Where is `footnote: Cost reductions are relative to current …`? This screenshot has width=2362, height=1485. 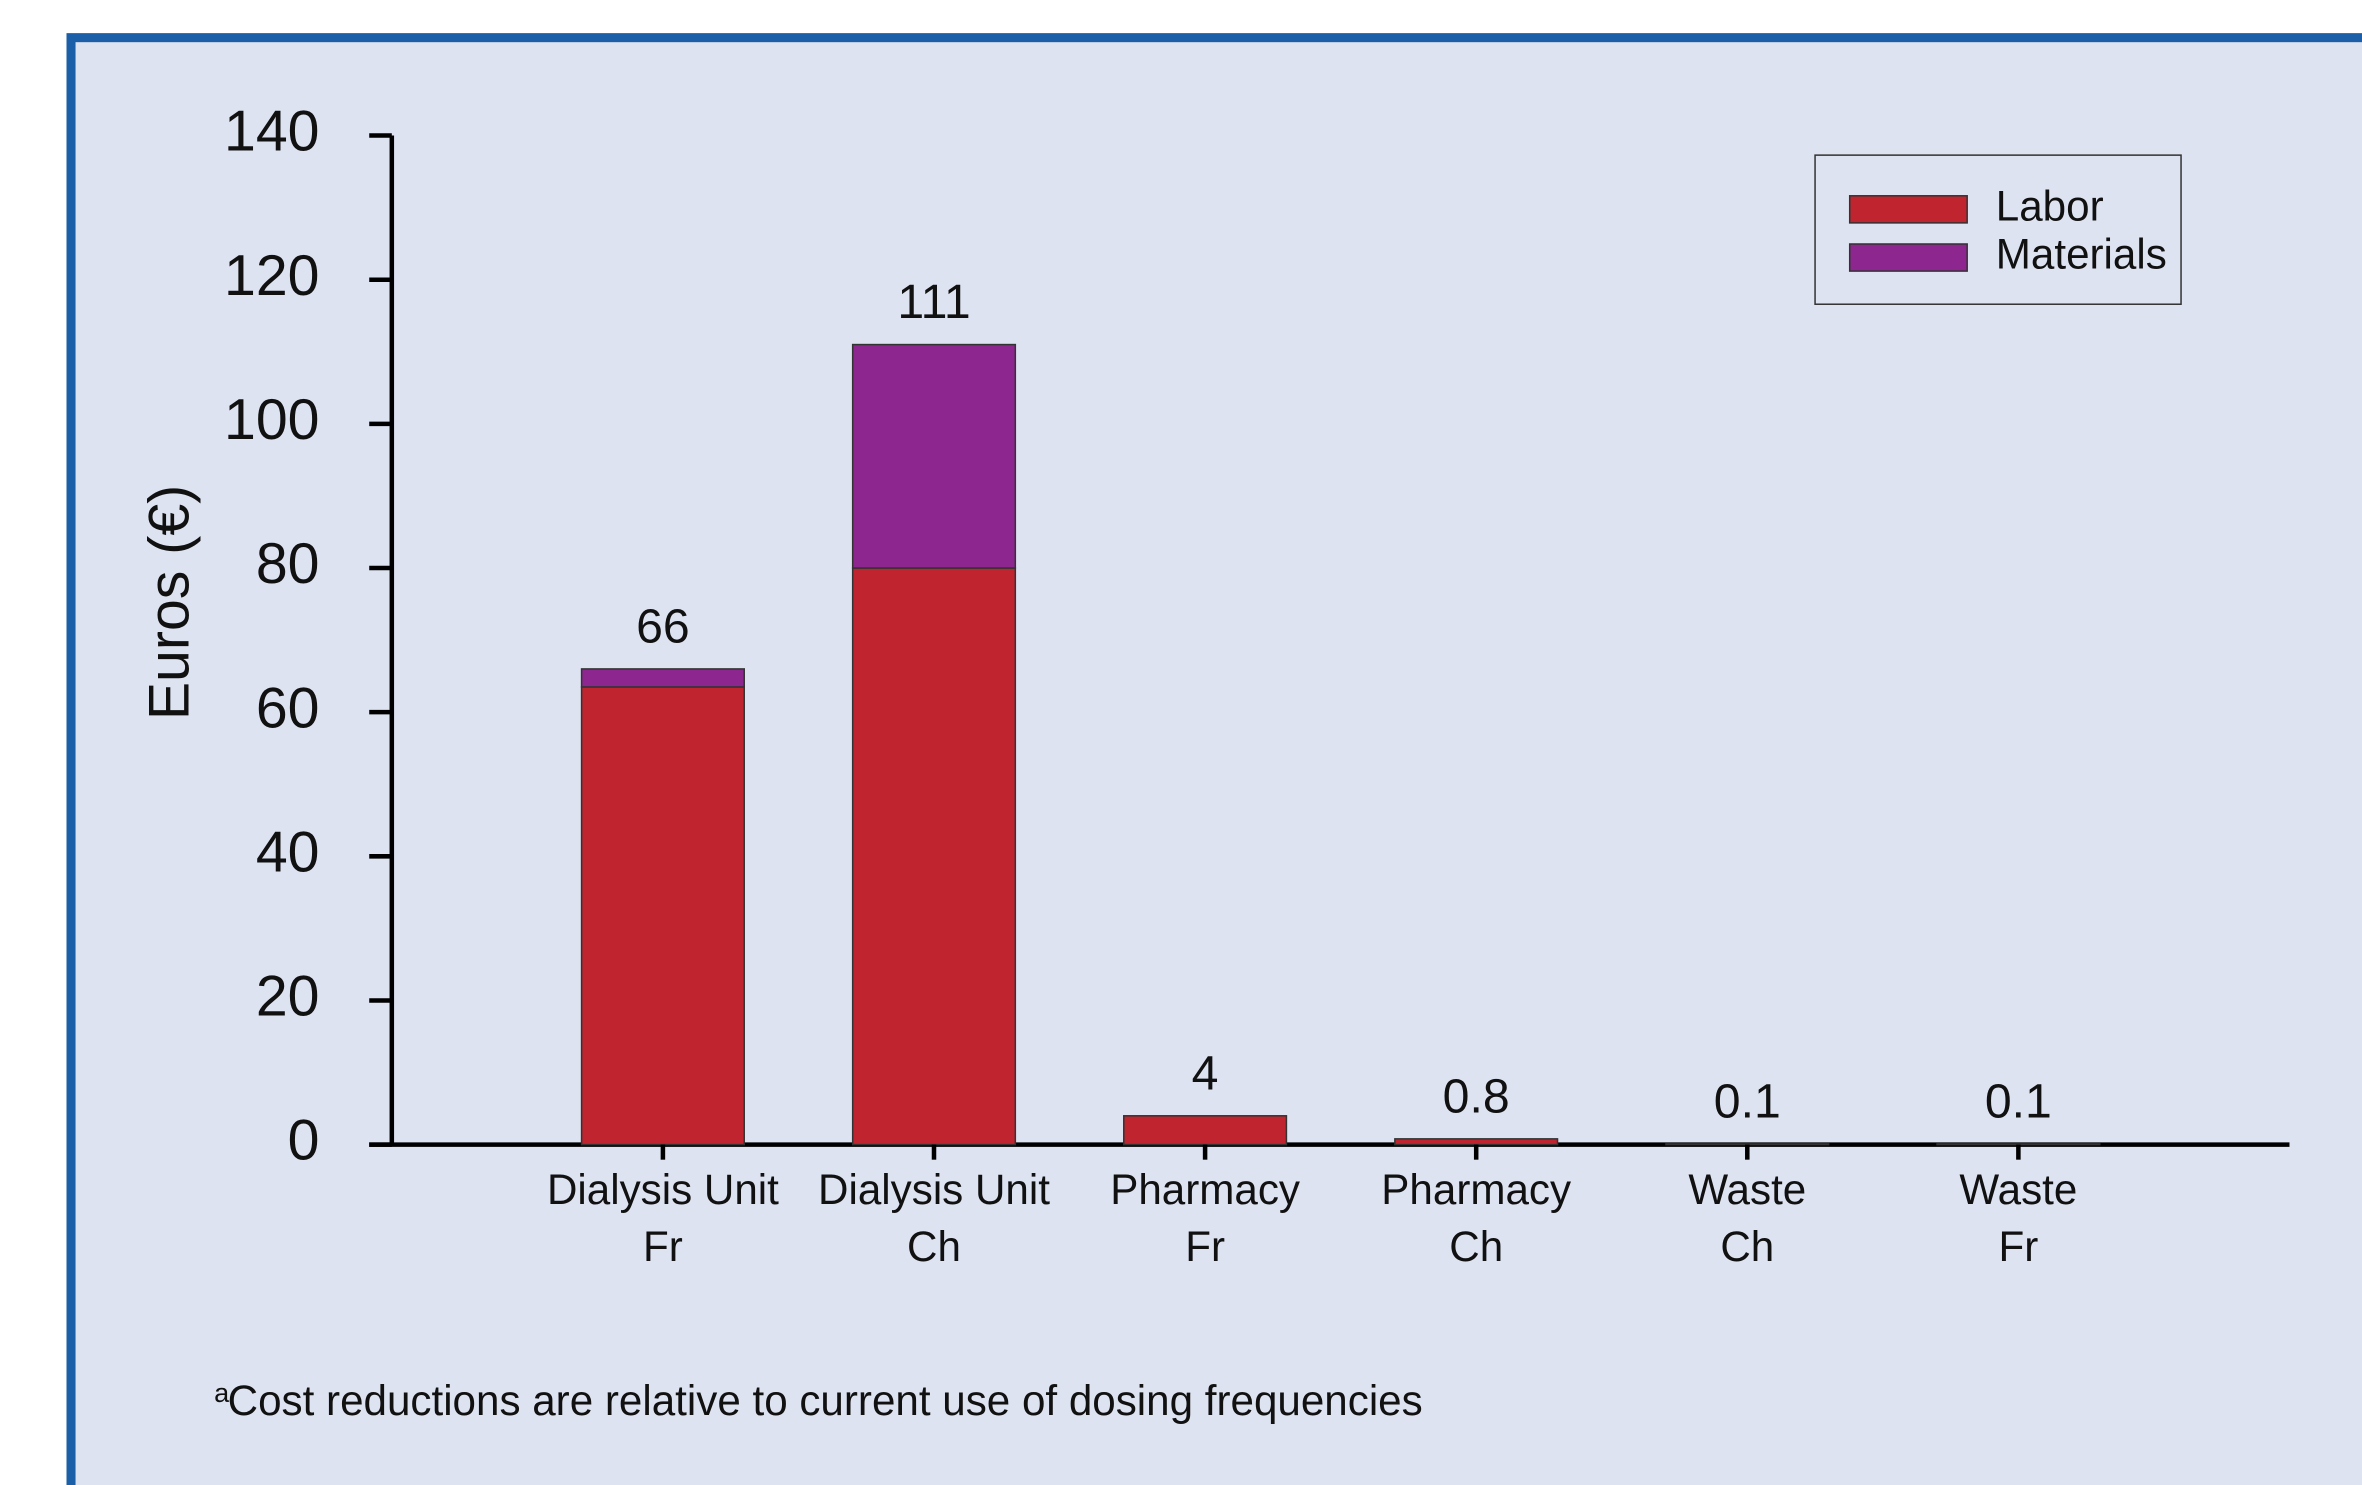 footnote: Cost reductions are relative to current … is located at coordinates (825, 1400).